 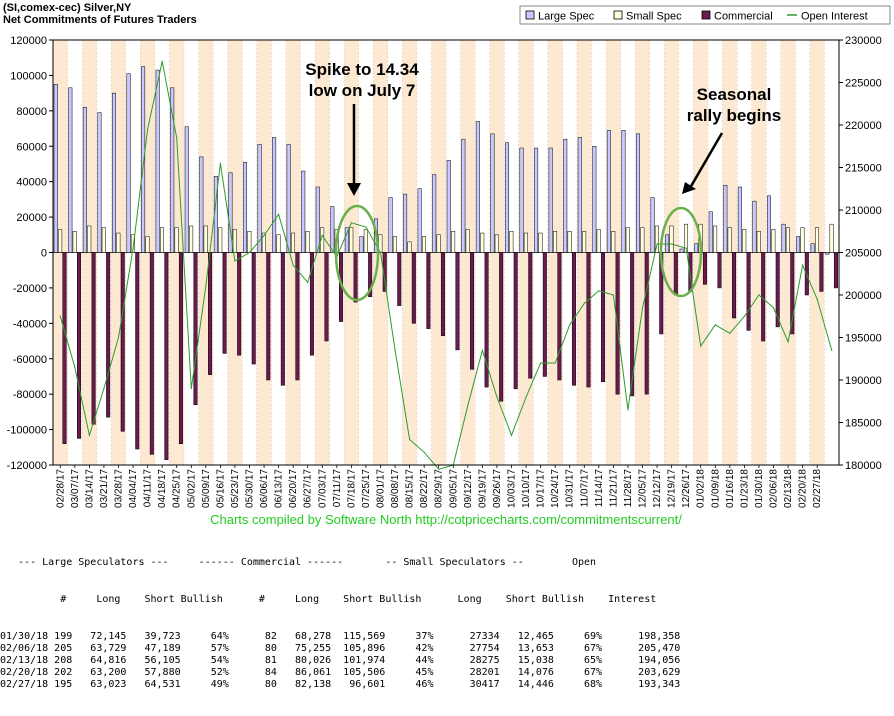 What do you see at coordinates (734, 115) in the screenshot?
I see `seasonal-annotation-line2: rally begins` at bounding box center [734, 115].